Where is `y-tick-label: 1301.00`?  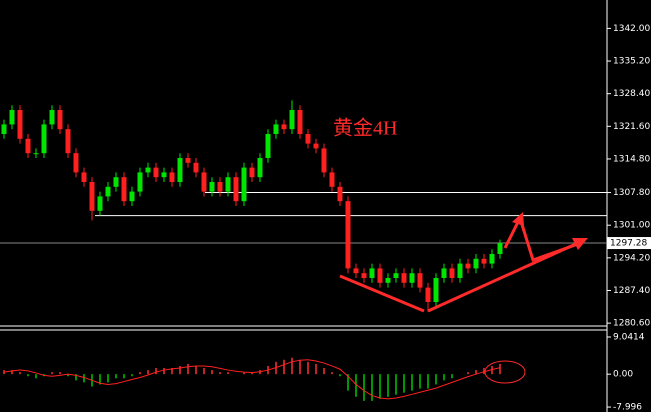
y-tick-label: 1301.00 is located at coordinates (631, 226).